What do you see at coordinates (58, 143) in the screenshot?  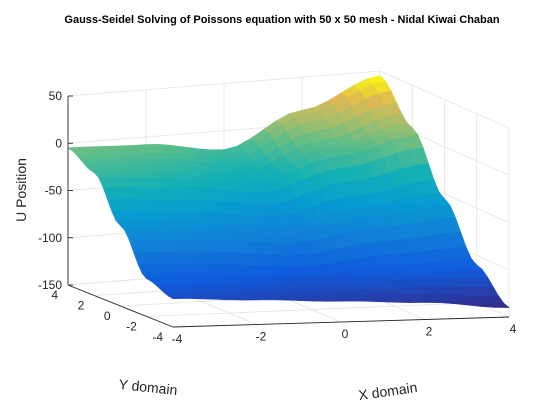 I see `z-tick-label: 0` at bounding box center [58, 143].